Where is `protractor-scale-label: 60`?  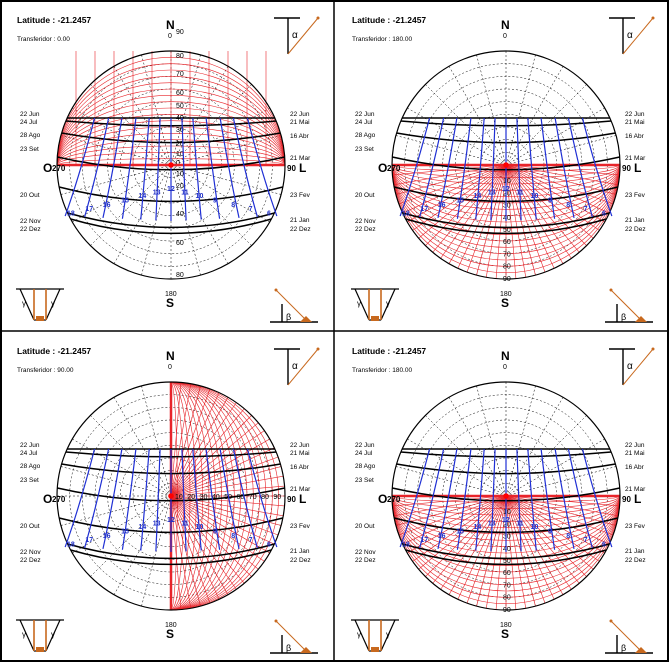
protractor-scale-label: 60 is located at coordinates (507, 242).